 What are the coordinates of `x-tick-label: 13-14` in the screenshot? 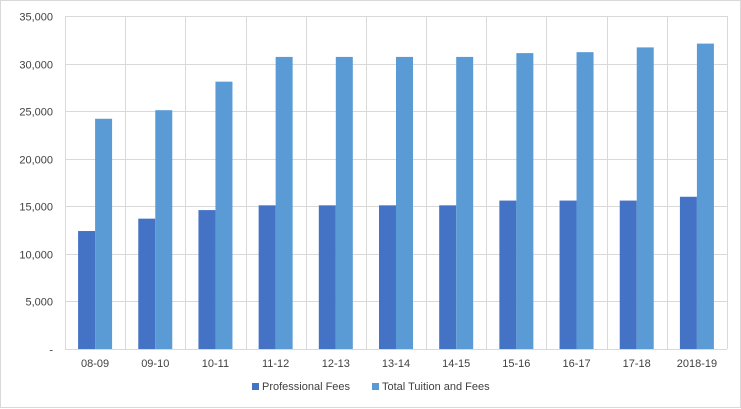 It's located at (396, 364).